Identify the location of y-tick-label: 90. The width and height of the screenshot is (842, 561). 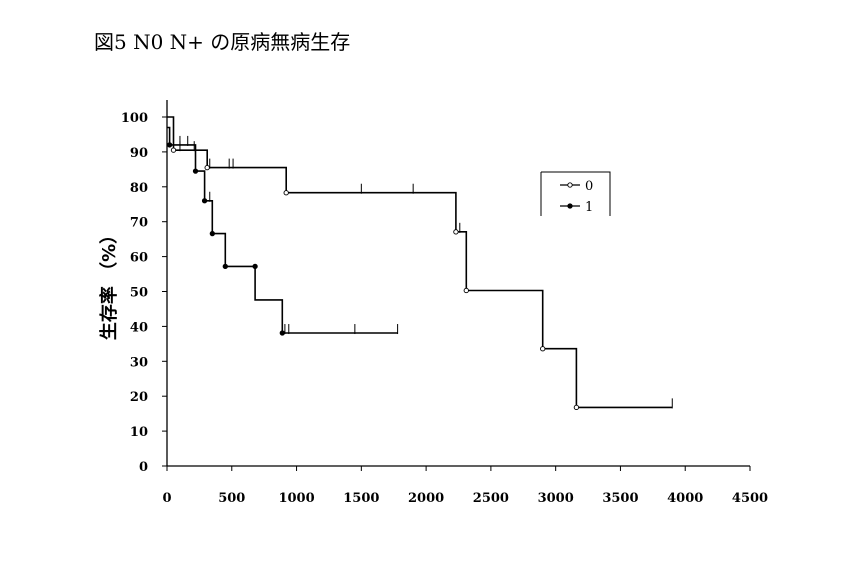
(139, 153).